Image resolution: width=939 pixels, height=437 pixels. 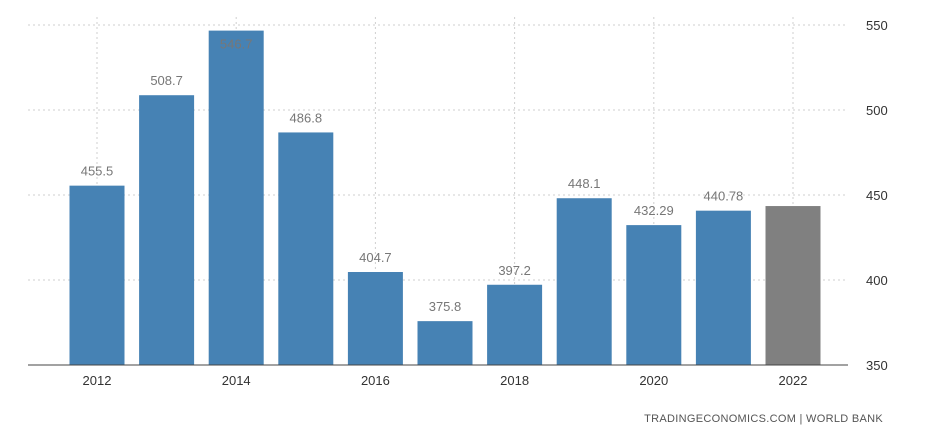 What do you see at coordinates (167, 230) in the screenshot?
I see `bar-2013` at bounding box center [167, 230].